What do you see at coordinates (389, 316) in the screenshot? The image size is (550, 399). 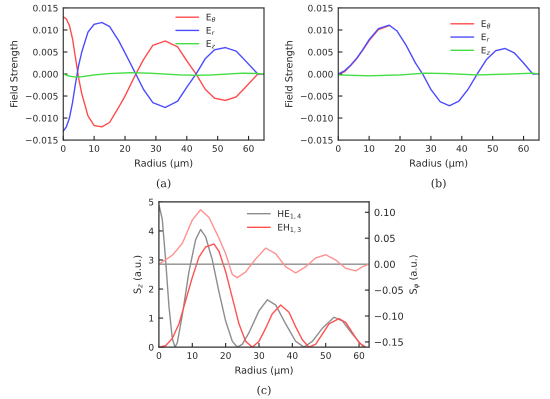 I see `y2-tick-label: −0.10` at bounding box center [389, 316].